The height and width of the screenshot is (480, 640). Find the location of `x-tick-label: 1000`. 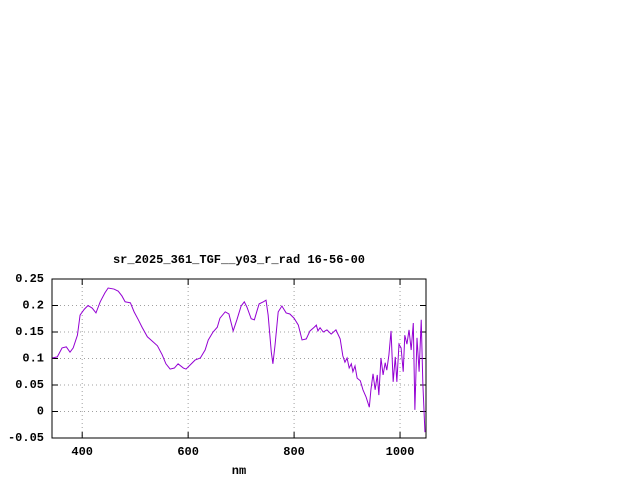

x-tick-label: 1000 is located at coordinates (400, 452).